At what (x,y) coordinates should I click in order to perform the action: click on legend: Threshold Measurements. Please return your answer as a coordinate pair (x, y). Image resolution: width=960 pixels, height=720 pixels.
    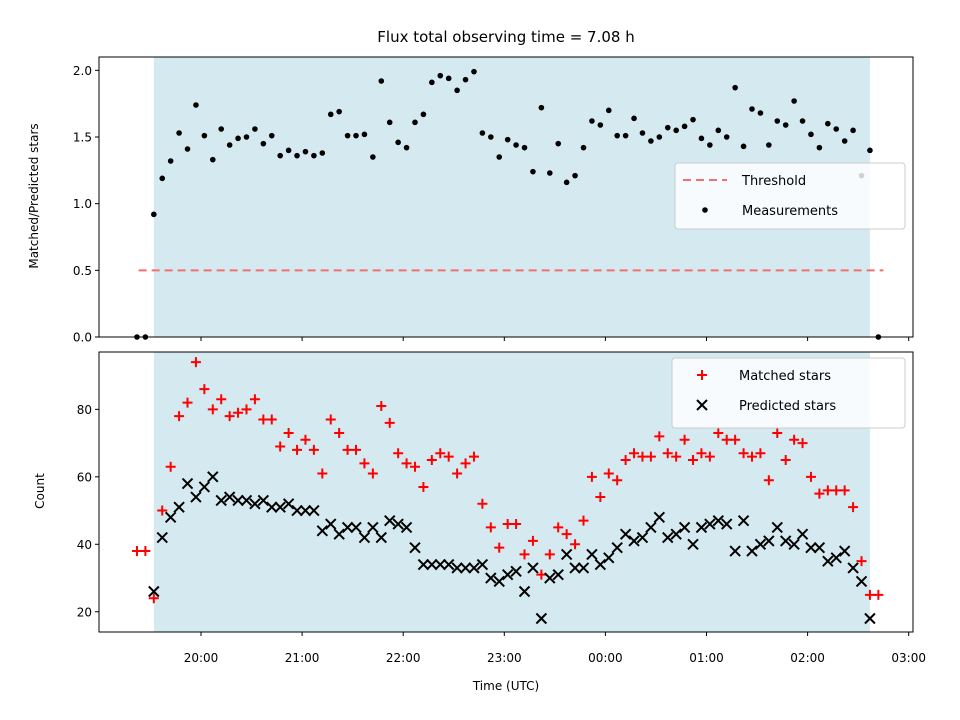
    Looking at the image, I should click on (790, 196).